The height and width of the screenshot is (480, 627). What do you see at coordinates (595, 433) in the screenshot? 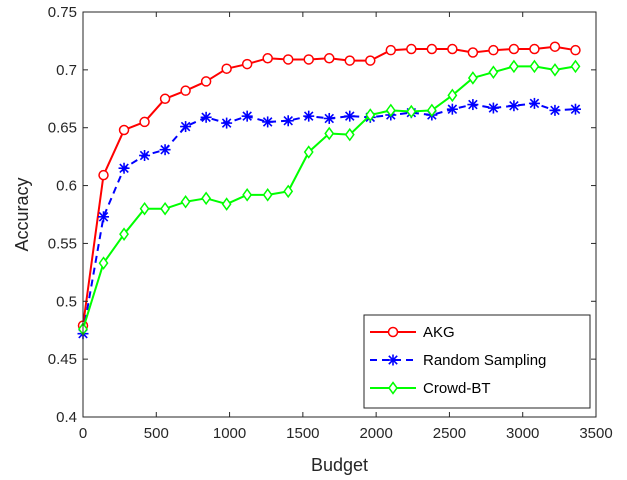
I see `x-tick-label: 3500` at bounding box center [595, 433].